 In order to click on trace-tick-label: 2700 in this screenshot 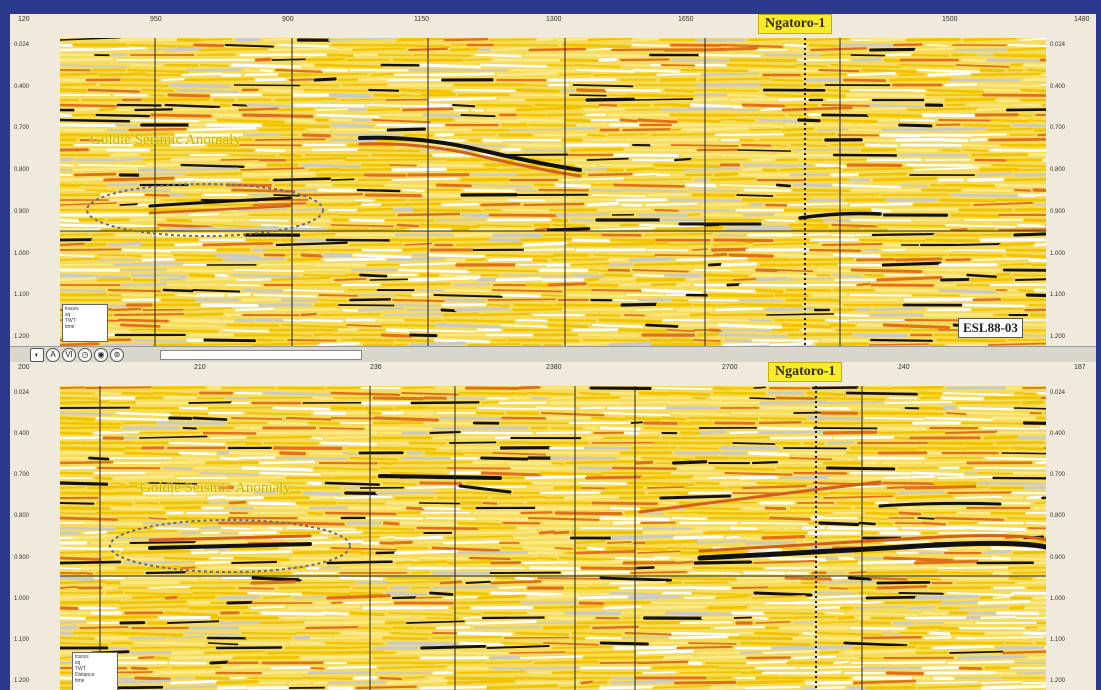, I will do `click(730, 367)`.